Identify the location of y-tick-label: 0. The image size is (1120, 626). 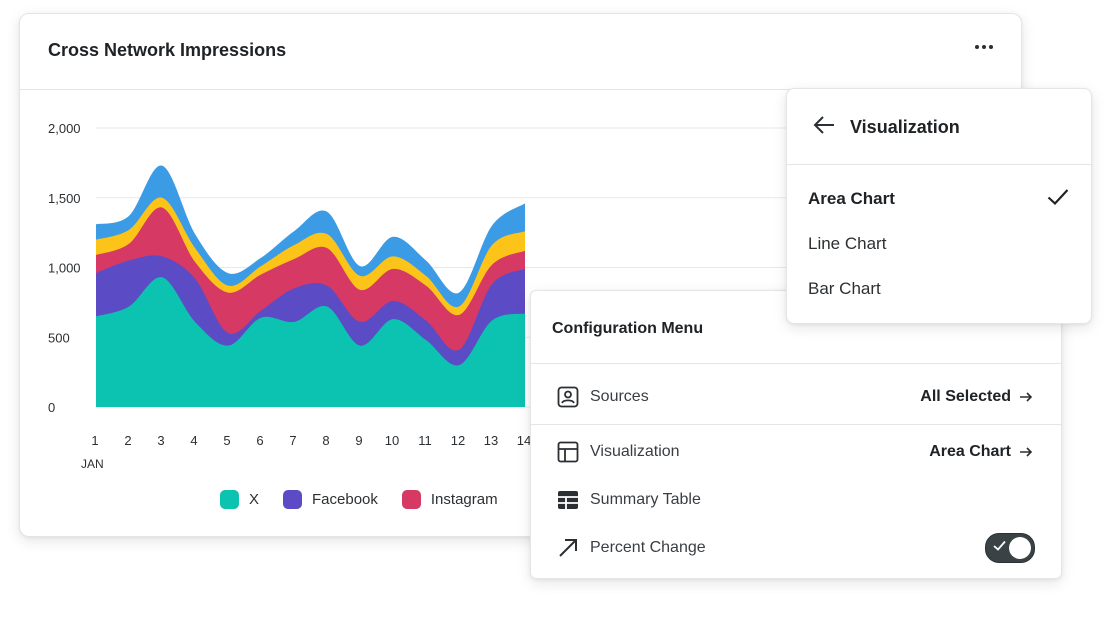
(51, 407).